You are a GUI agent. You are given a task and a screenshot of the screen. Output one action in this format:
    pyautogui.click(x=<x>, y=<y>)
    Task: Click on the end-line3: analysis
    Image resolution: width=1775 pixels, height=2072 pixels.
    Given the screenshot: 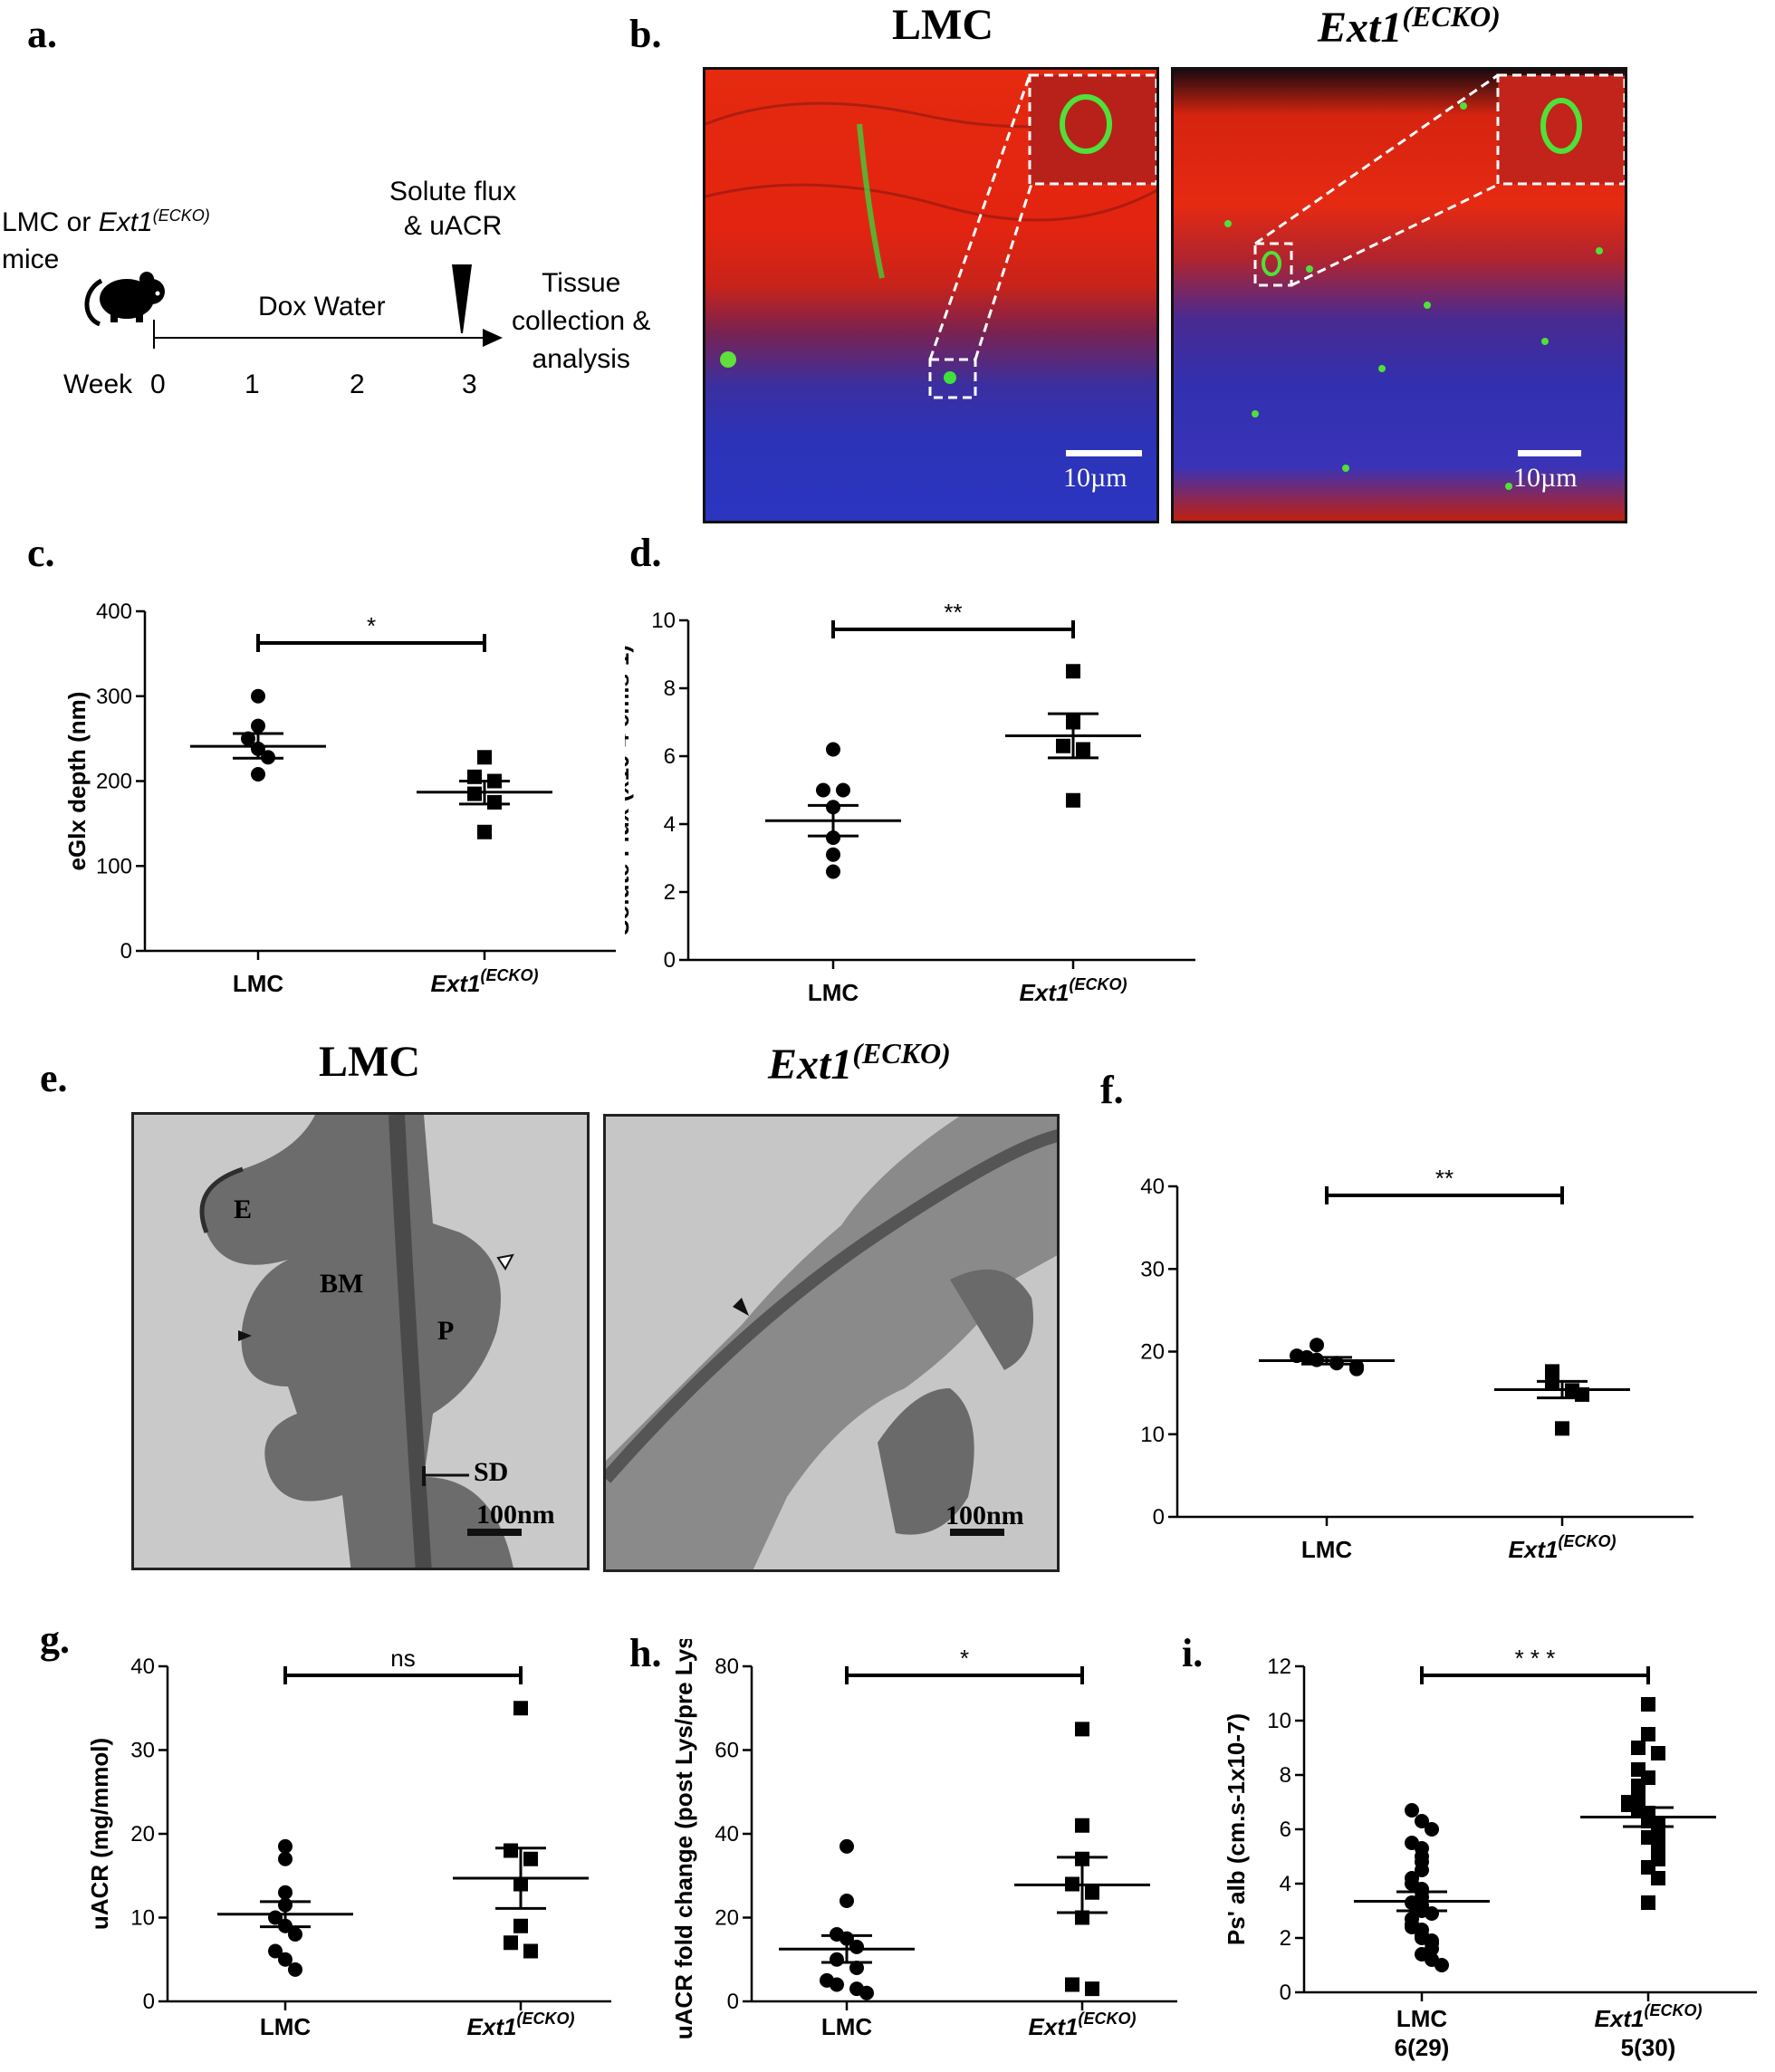 What is the action you would take?
    pyautogui.click(x=581, y=359)
    